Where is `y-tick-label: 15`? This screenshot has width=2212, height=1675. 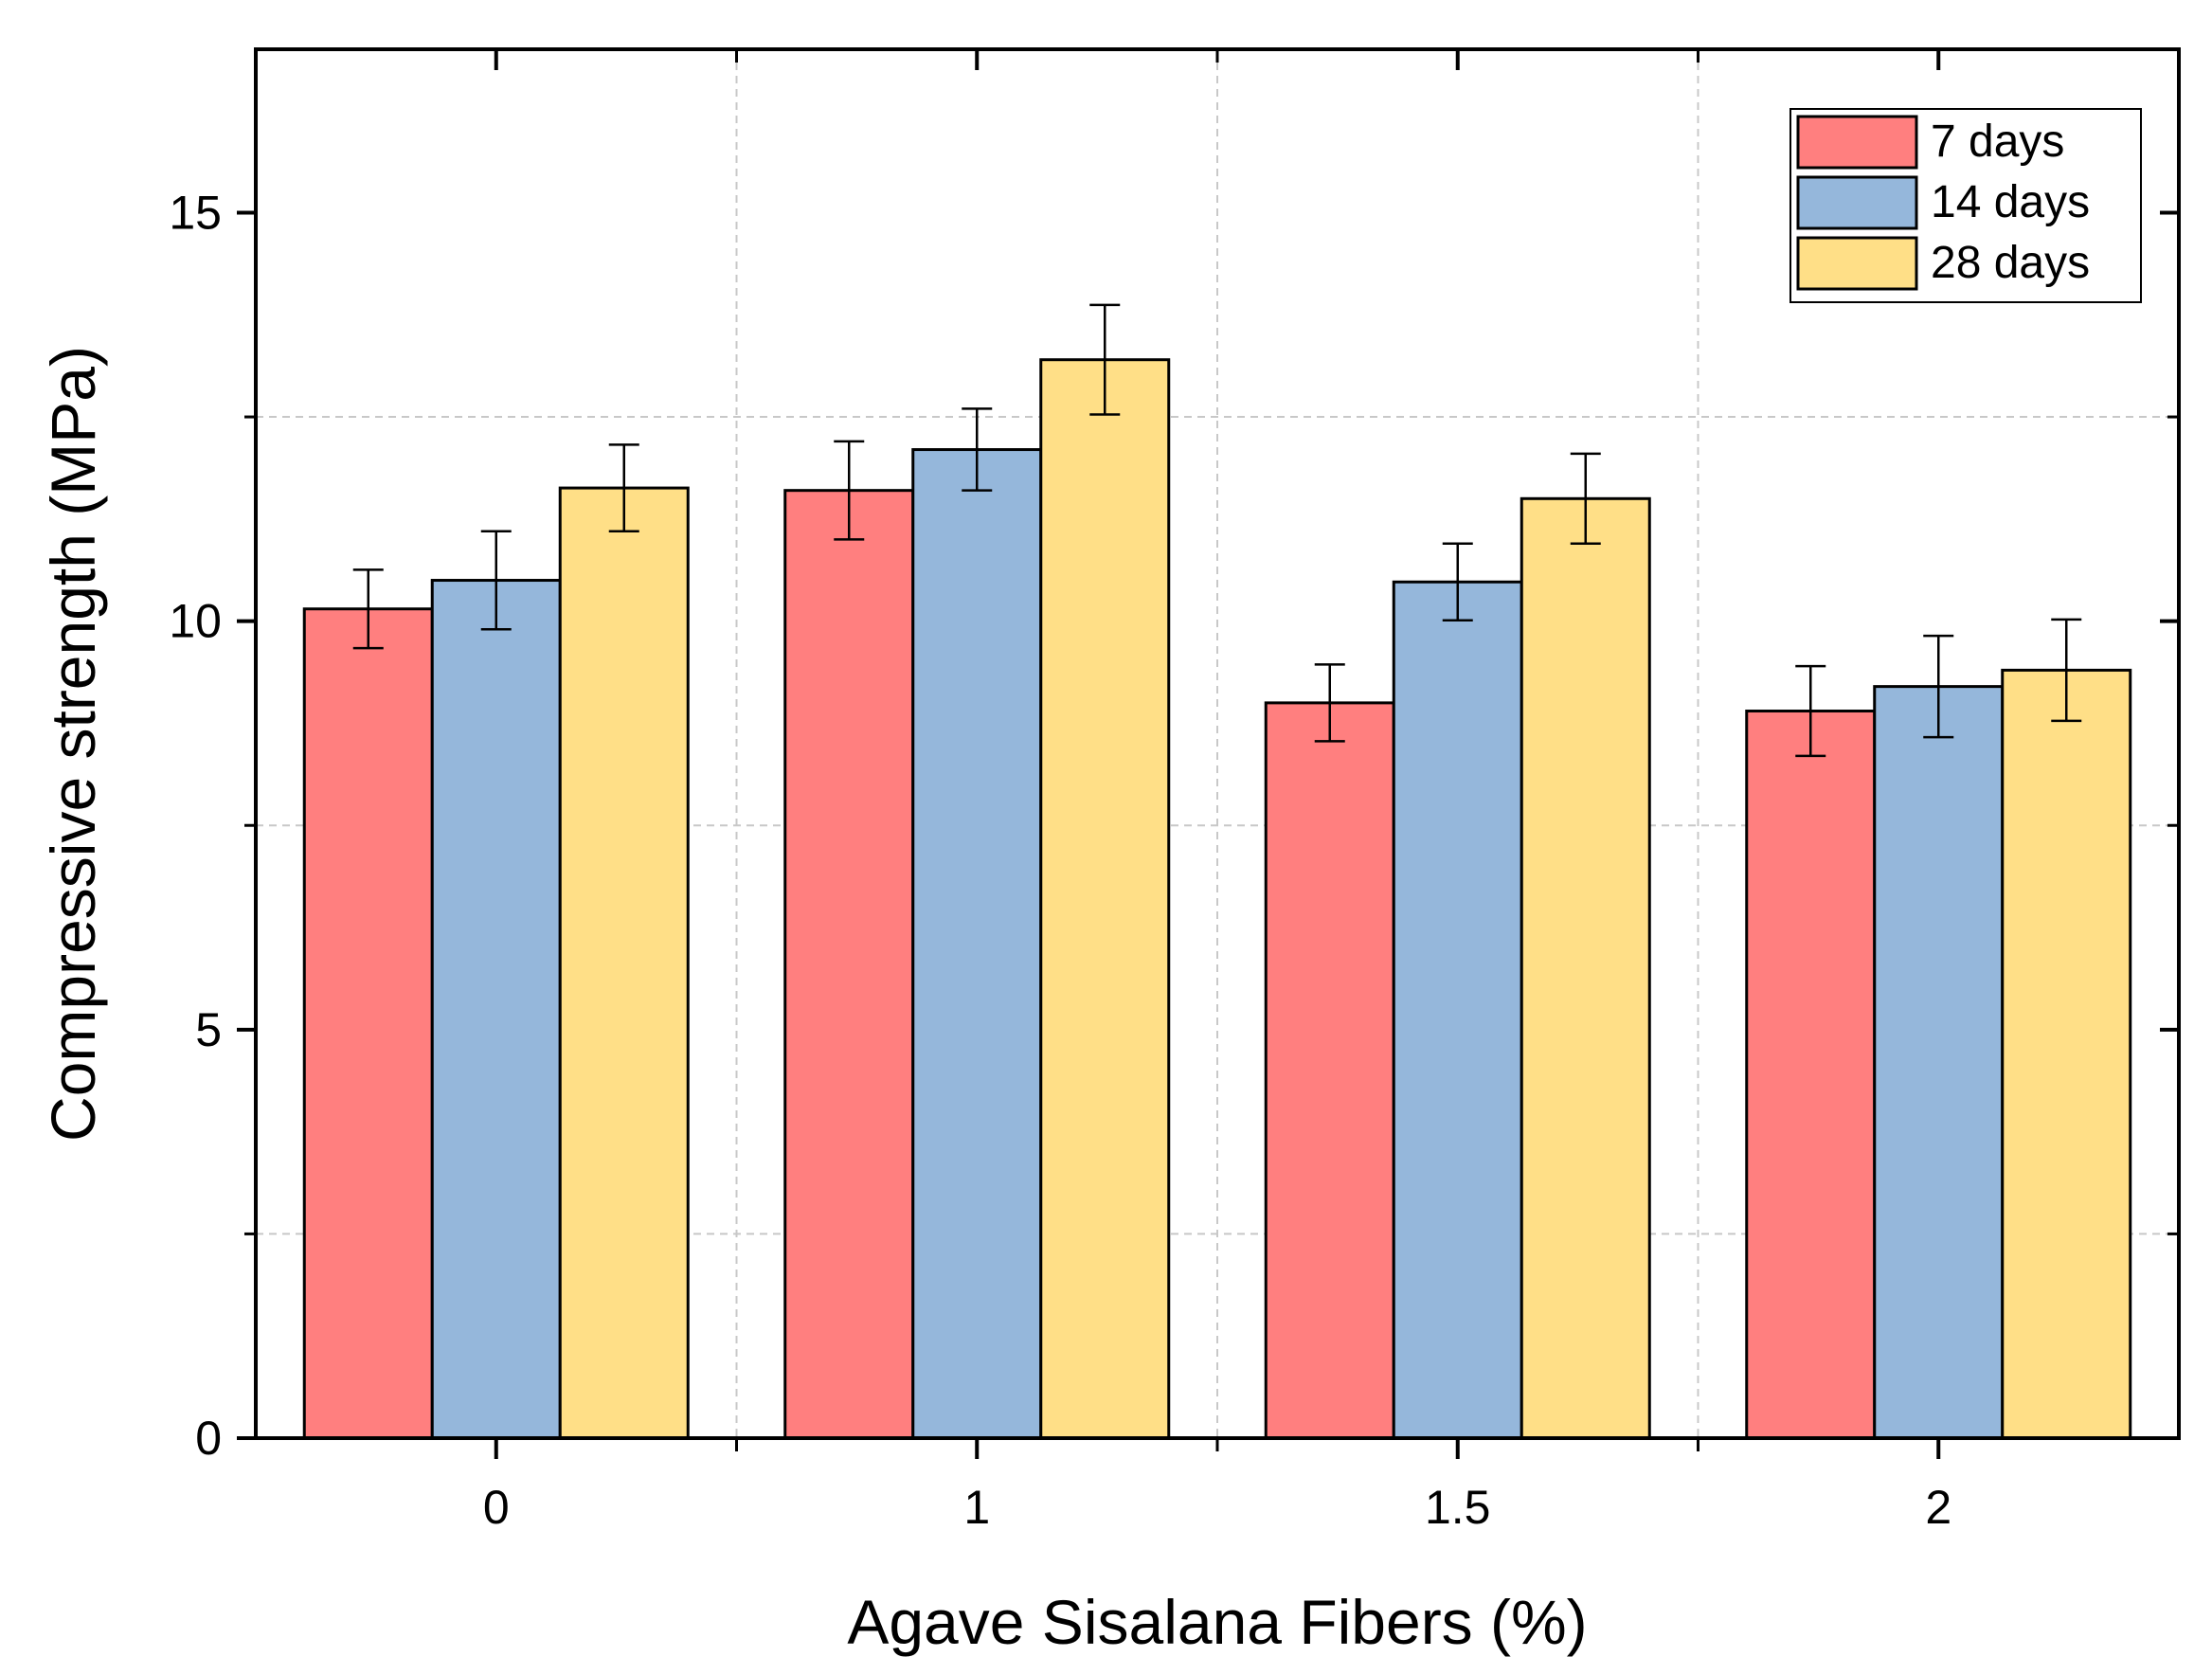
y-tick-label: 15 is located at coordinates (196, 212).